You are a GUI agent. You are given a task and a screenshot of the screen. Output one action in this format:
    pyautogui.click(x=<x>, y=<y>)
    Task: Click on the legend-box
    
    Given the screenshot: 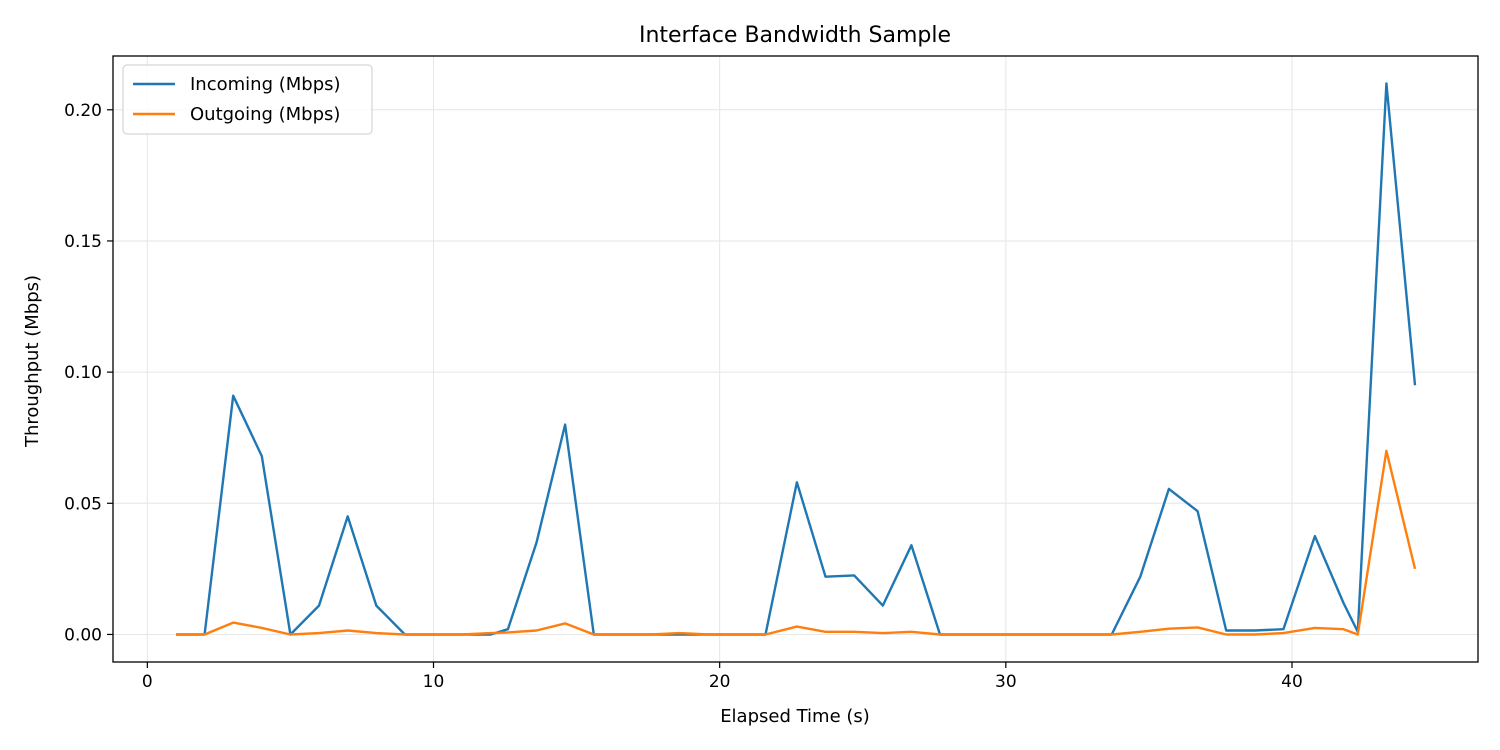 What is the action you would take?
    pyautogui.click(x=247, y=99)
    